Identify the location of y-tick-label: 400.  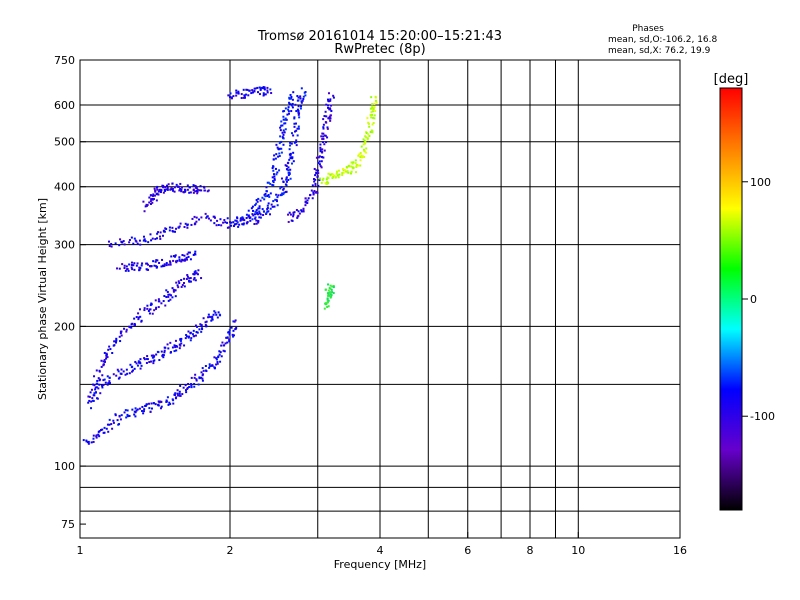
(64, 187).